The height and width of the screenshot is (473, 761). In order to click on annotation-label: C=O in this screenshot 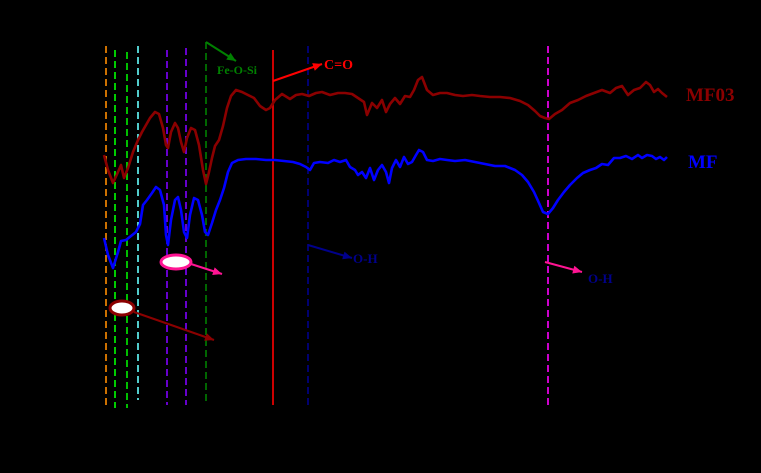, I will do `click(338, 65)`.